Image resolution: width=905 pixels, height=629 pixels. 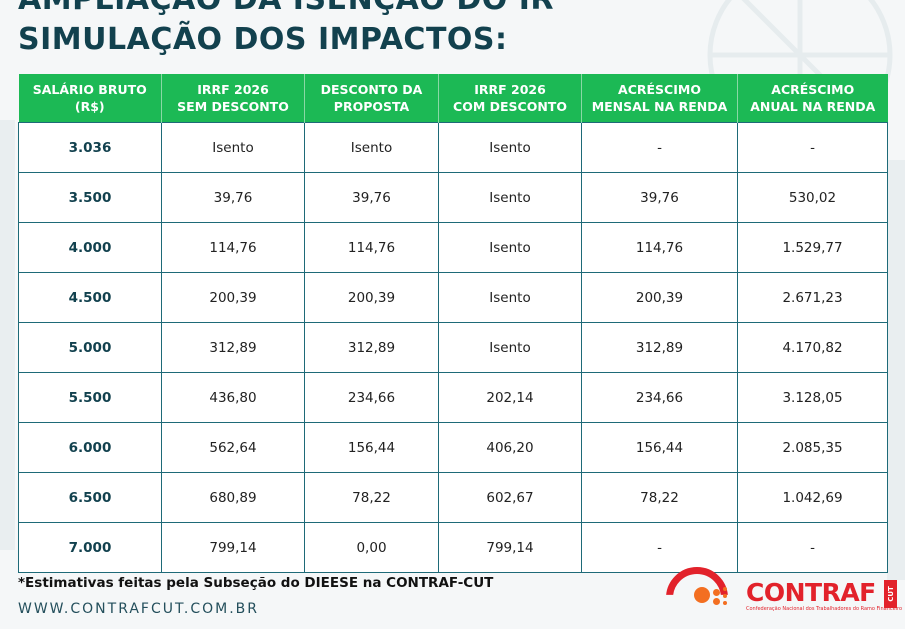 I want to click on salary-cell: 5.000, so click(x=90, y=347).